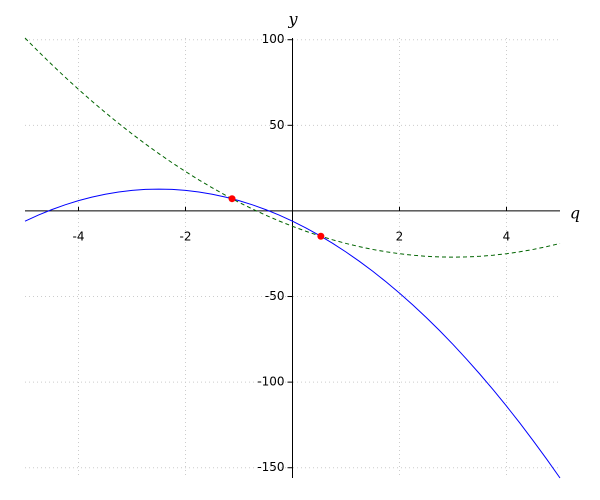  What do you see at coordinates (270, 382) in the screenshot?
I see `y-tick-label: -100` at bounding box center [270, 382].